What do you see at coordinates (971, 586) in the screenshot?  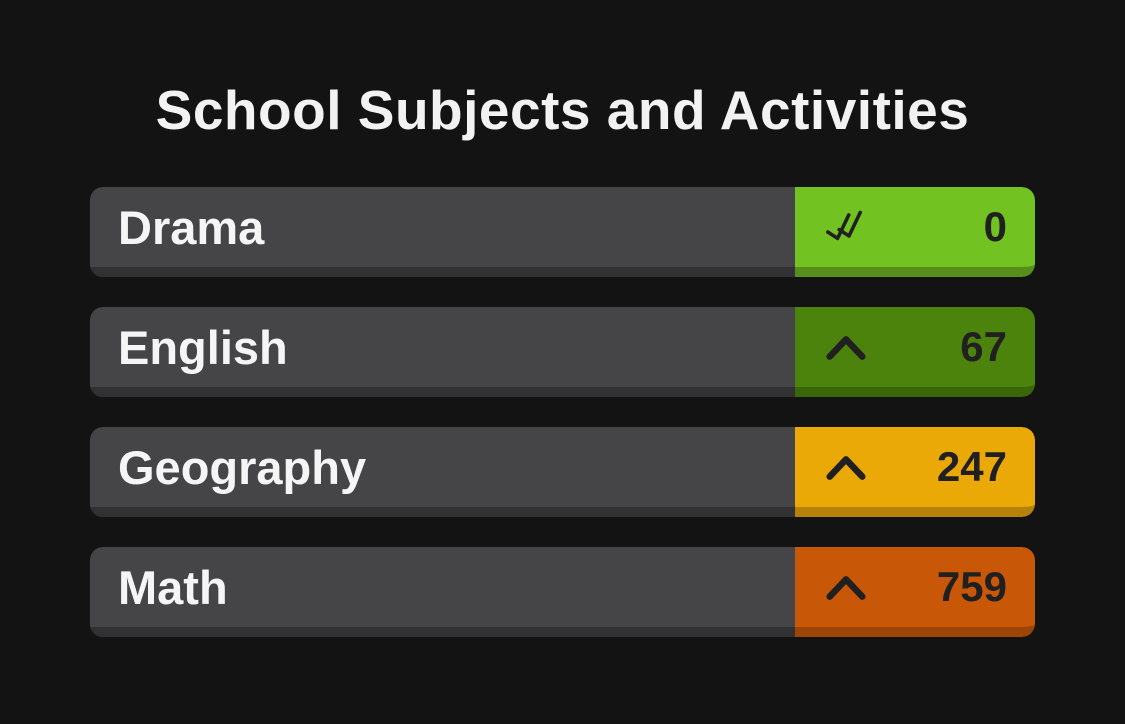 I see `count-value: 759` at bounding box center [971, 586].